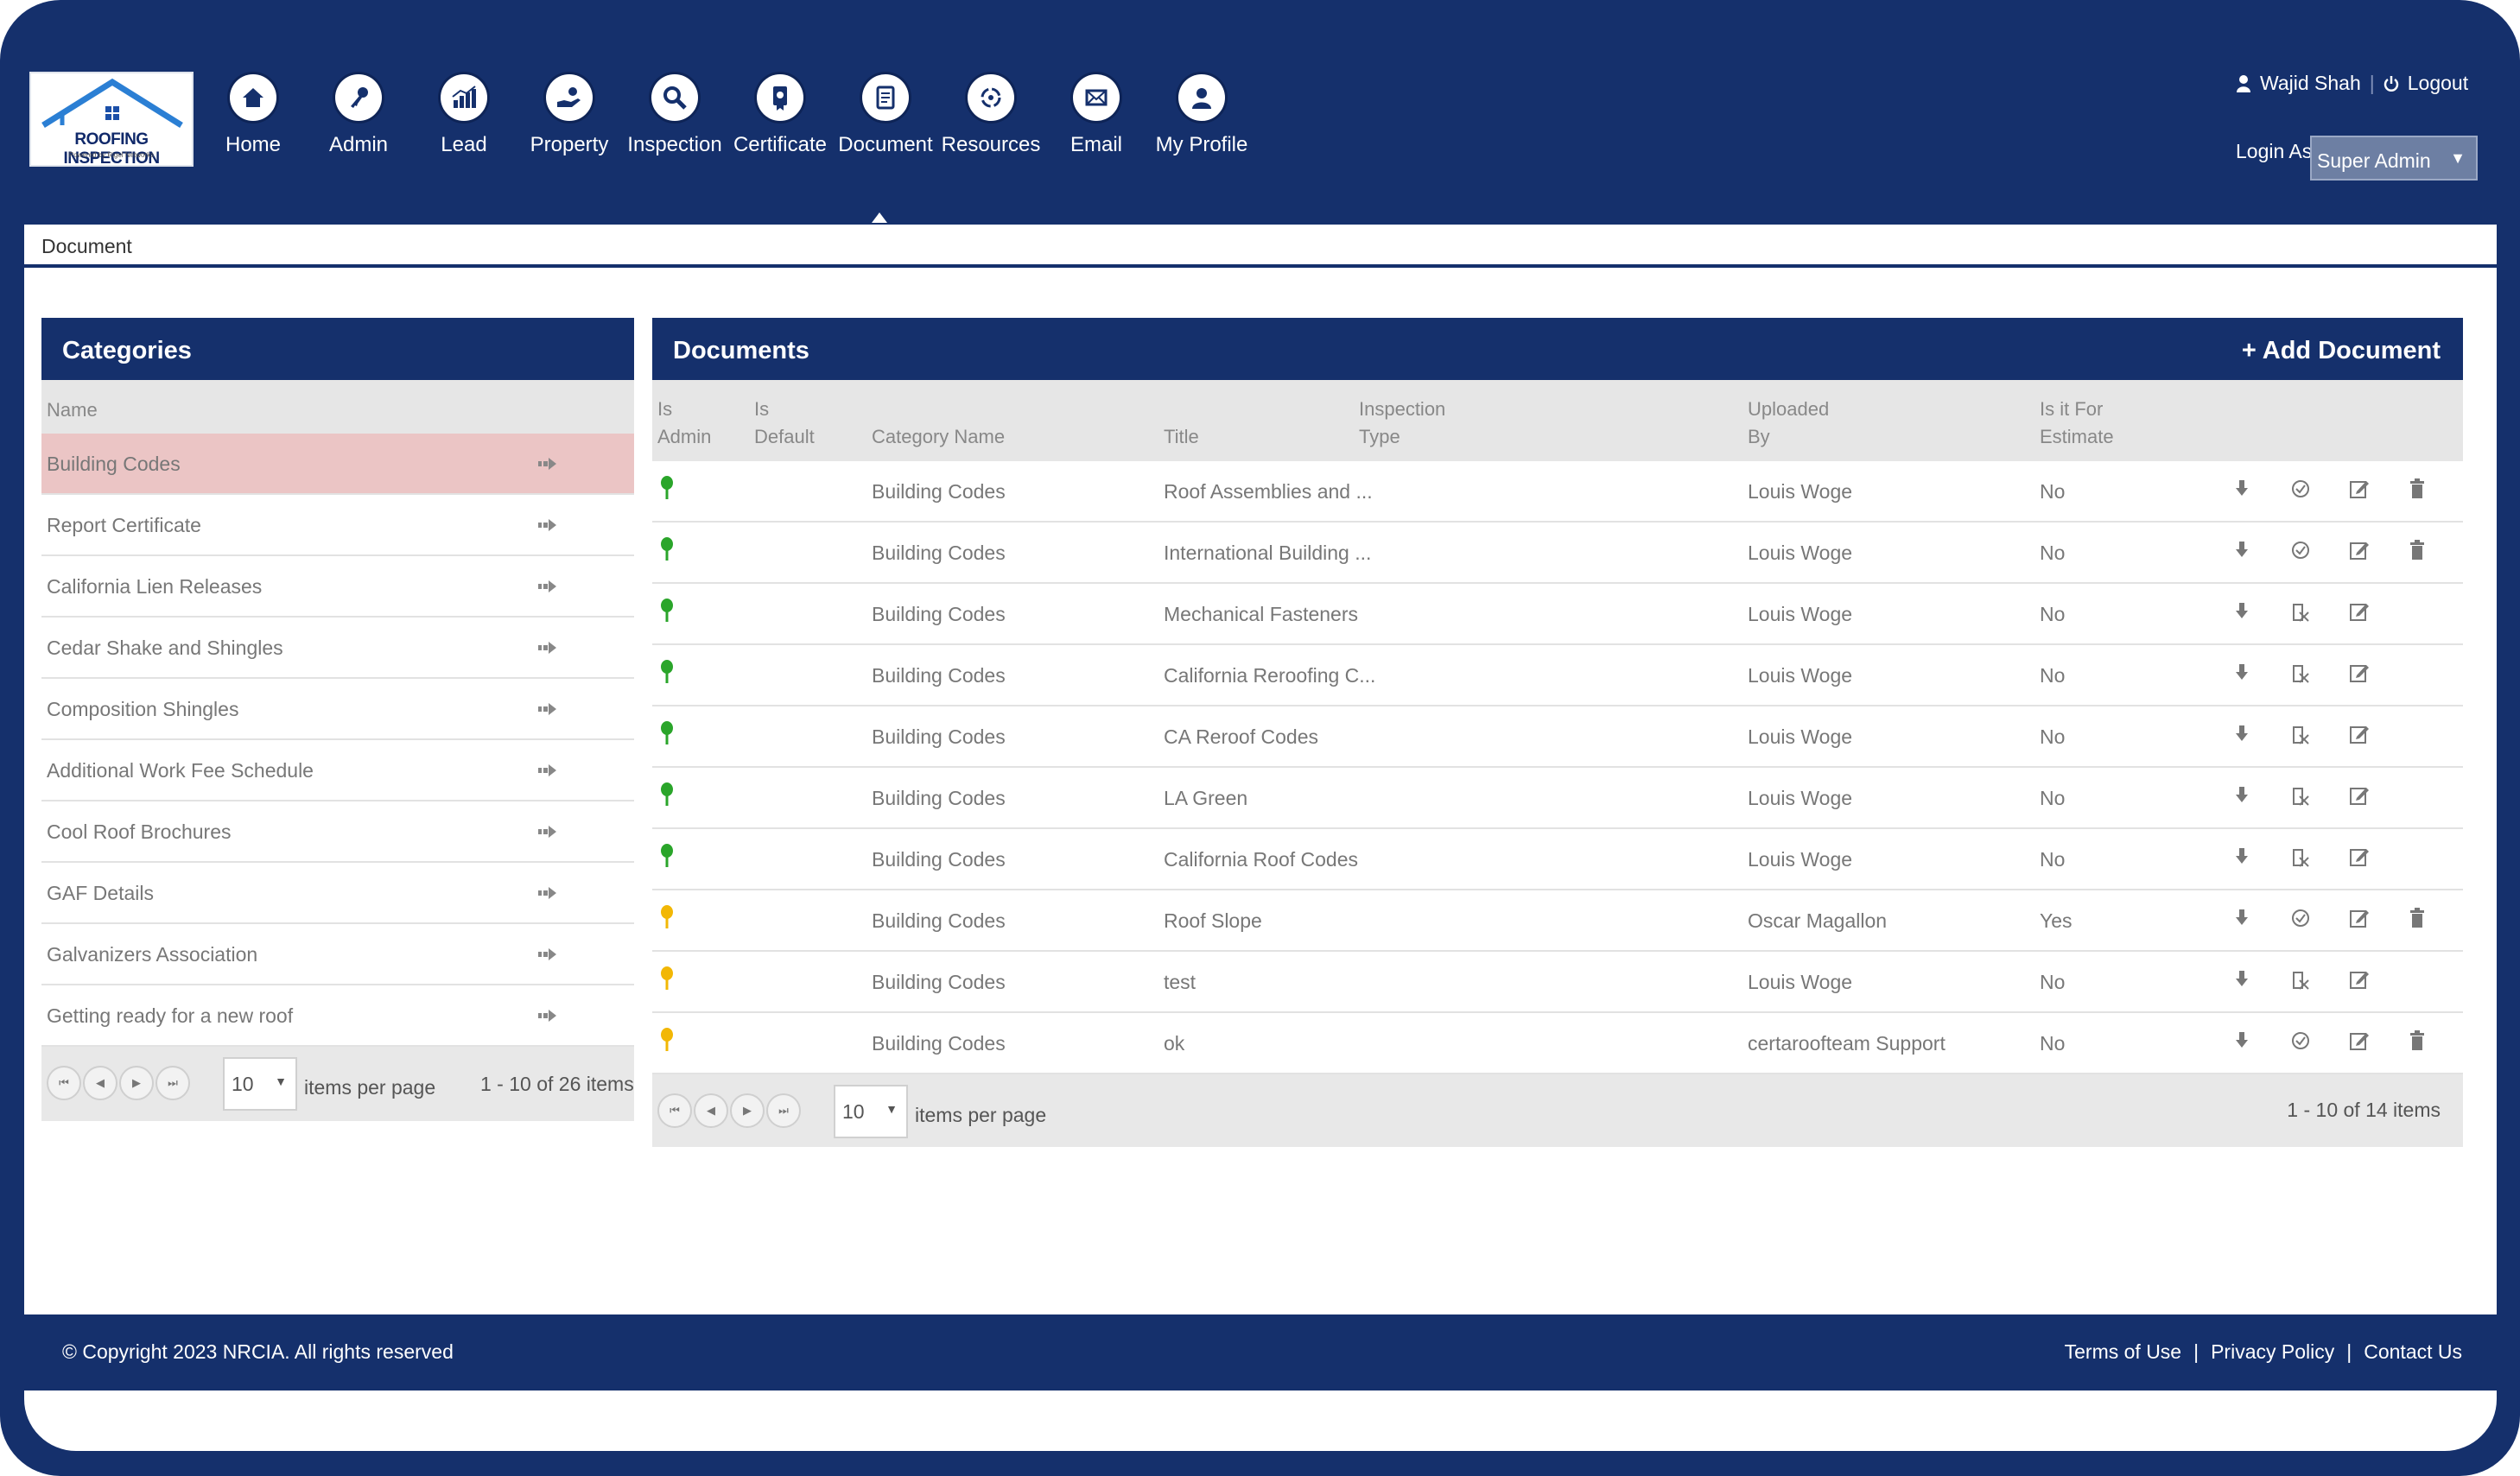 The height and width of the screenshot is (1476, 2520). I want to click on nav-admin: Admin, so click(358, 124).